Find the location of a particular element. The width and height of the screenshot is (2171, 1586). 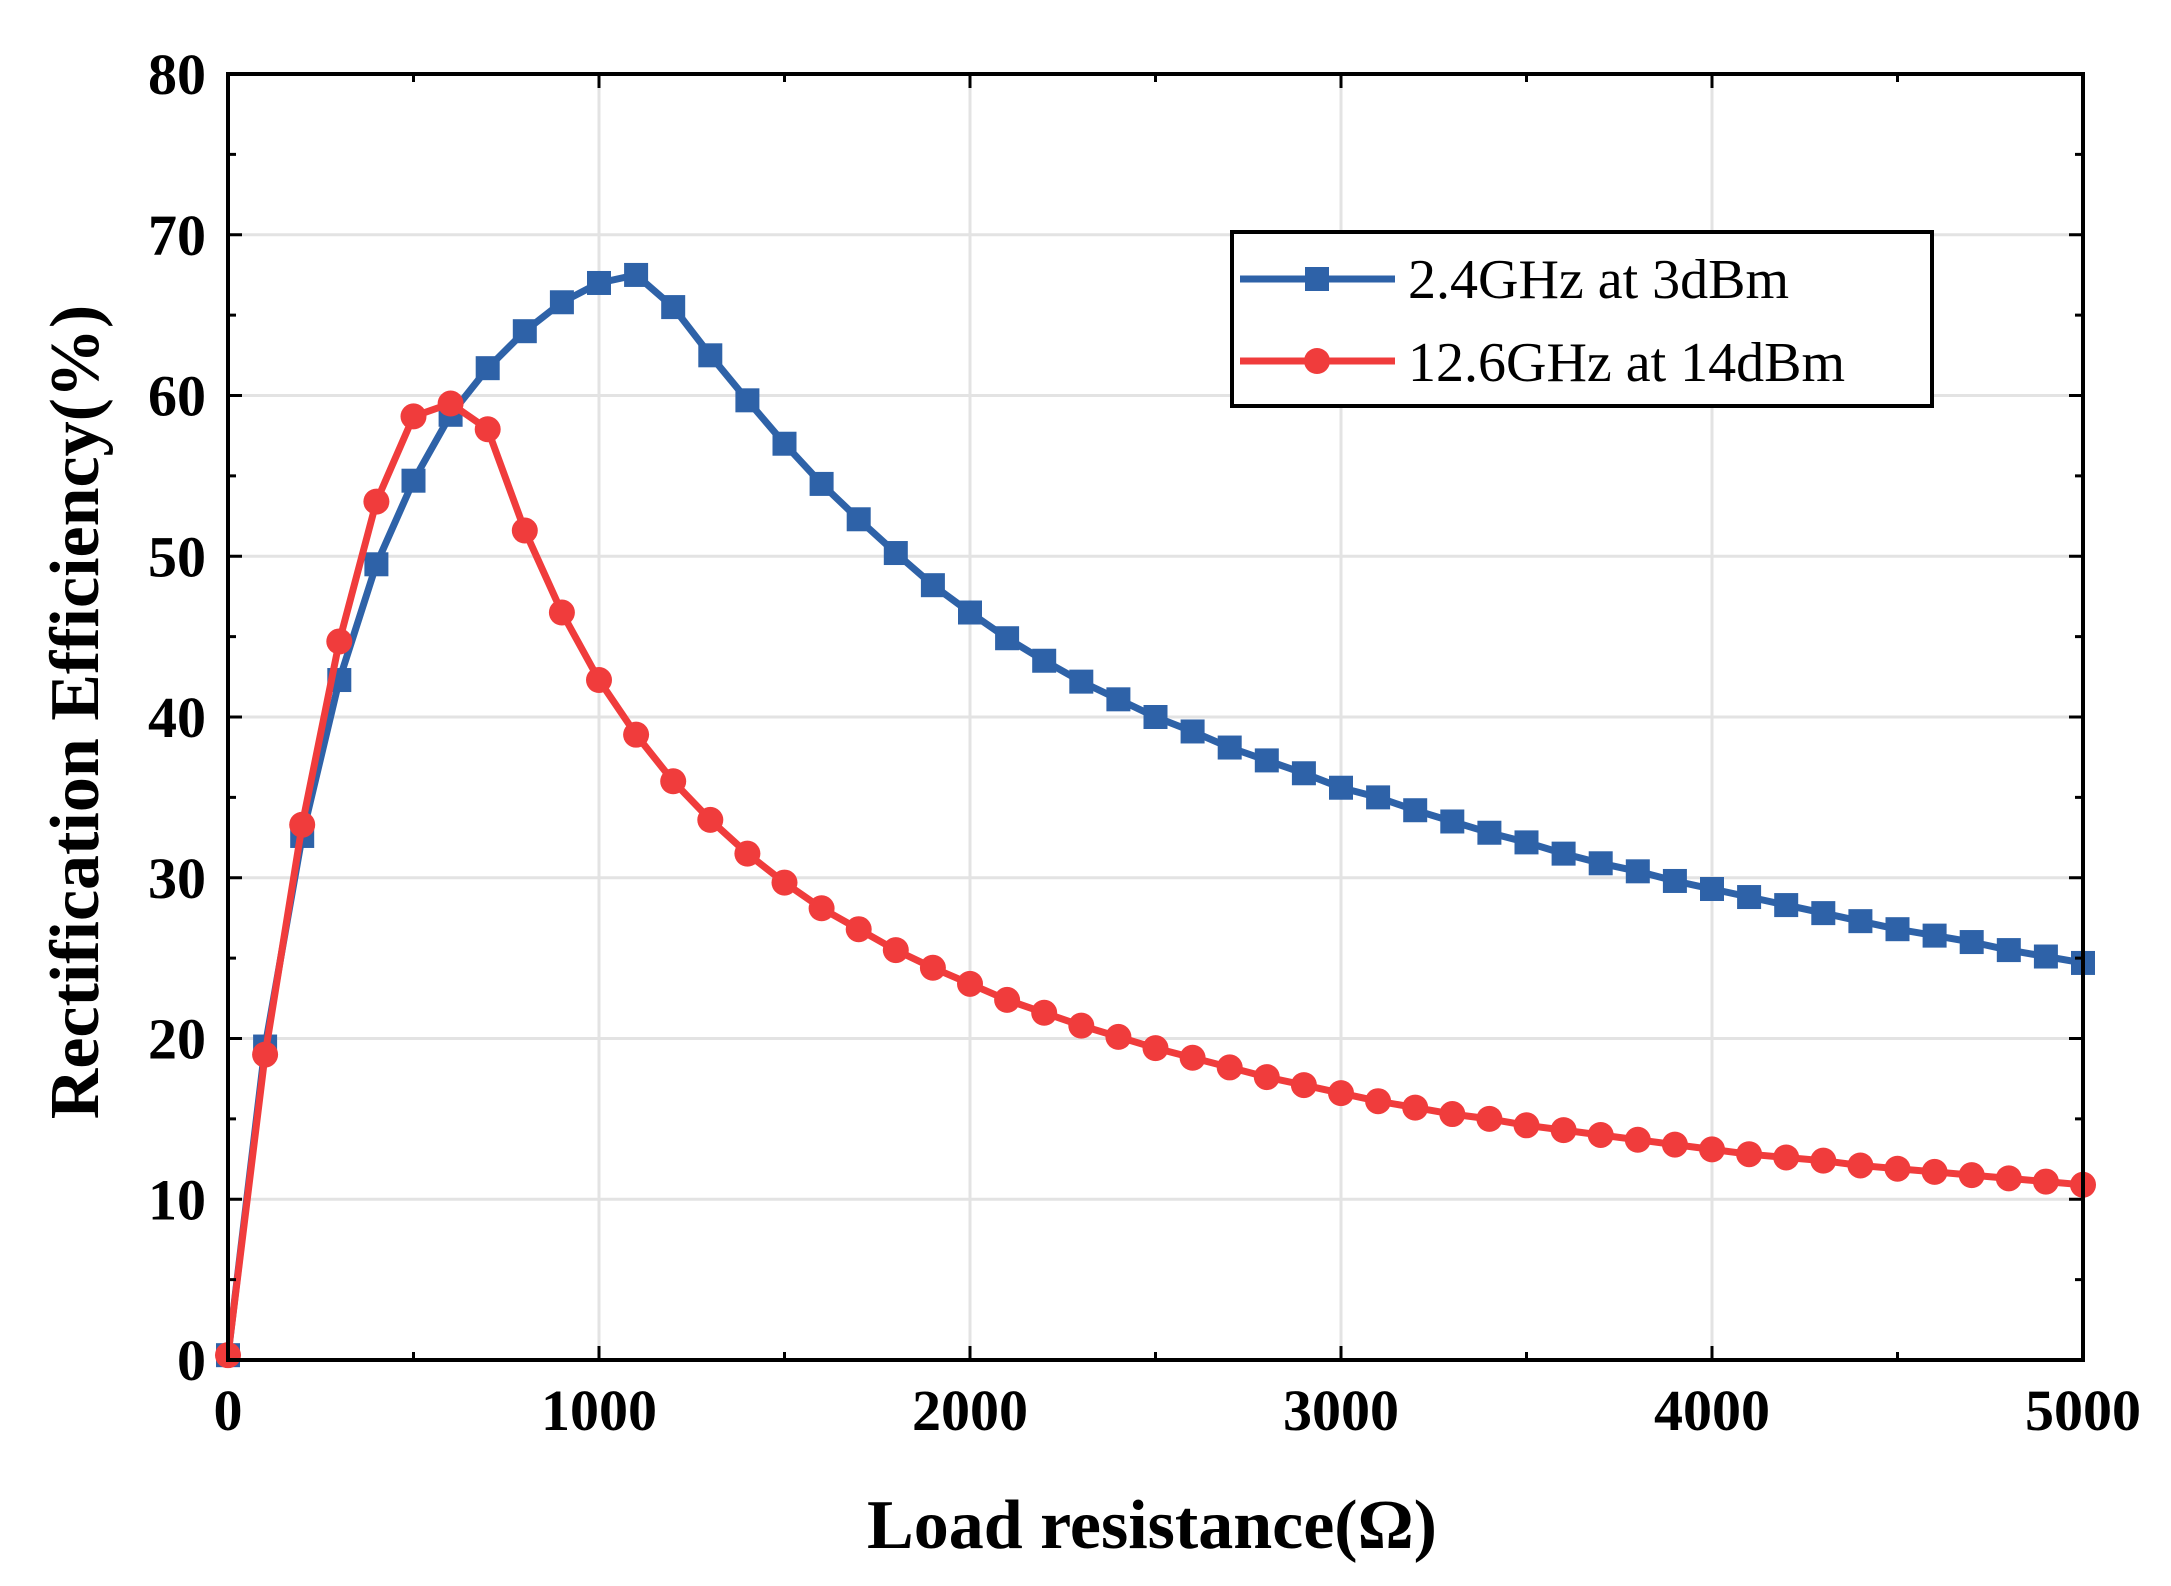

x-tick-label: 0 is located at coordinates (228, 1410).